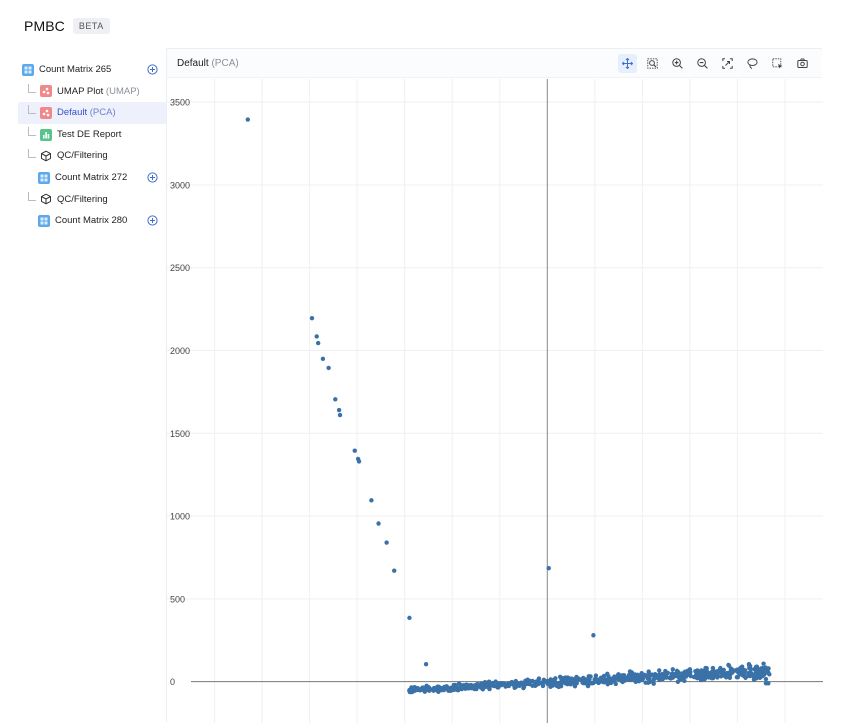 The image size is (852, 728). I want to click on plot-toolbar, so click(715, 63).